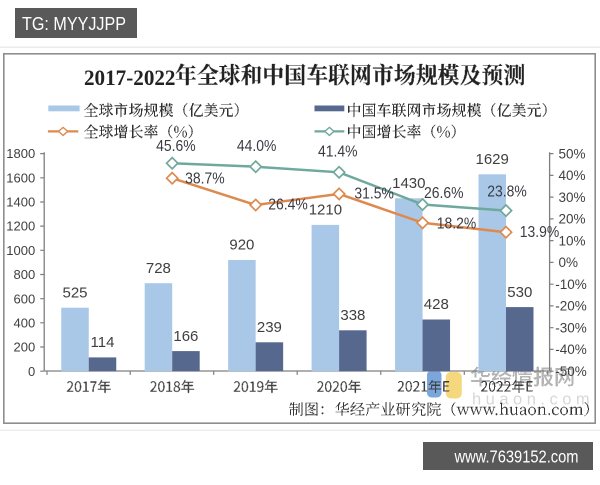 The width and height of the screenshot is (600, 485). I want to click on svg-text: 0%, so click(569, 262).